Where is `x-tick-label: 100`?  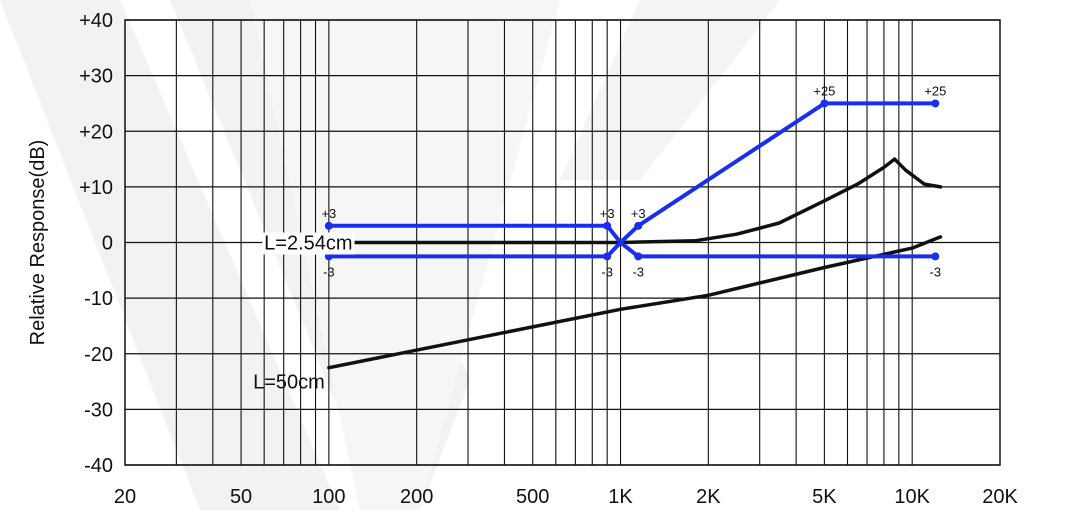
x-tick-label: 100 is located at coordinates (328, 497).